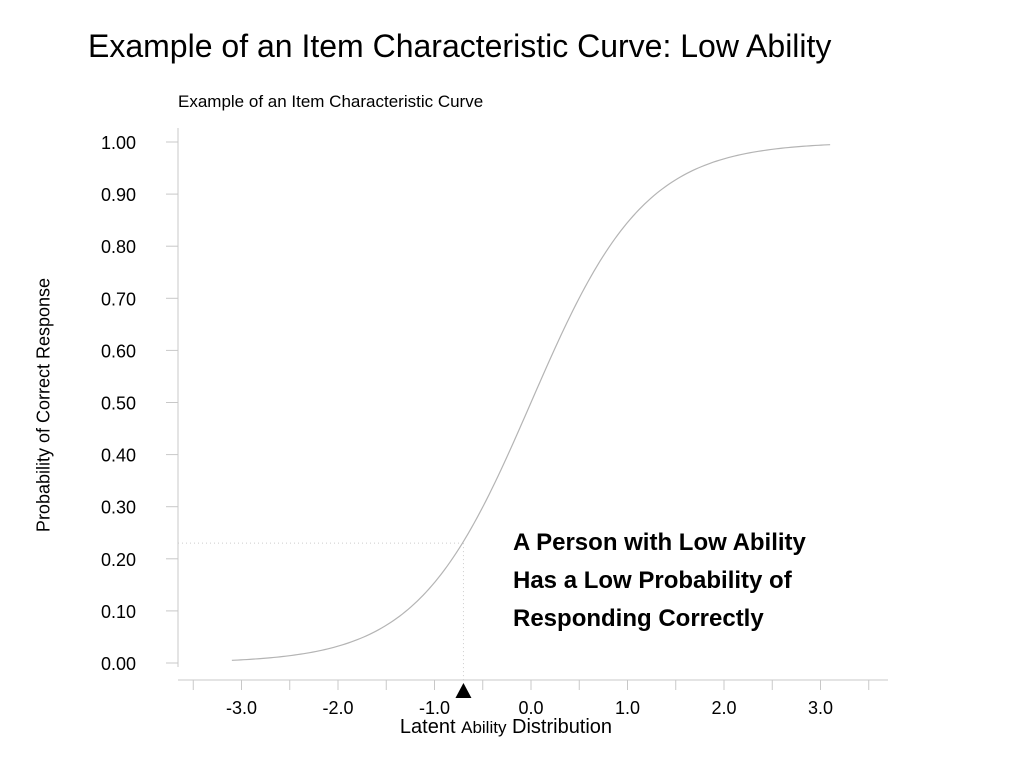 Image resolution: width=1024 pixels, height=768 pixels. I want to click on ability-marker-triangle, so click(463, 690).